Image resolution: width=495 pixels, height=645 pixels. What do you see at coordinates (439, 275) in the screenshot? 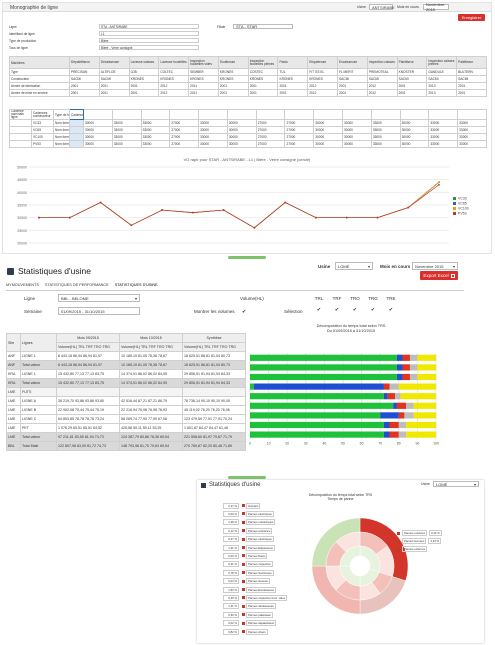
I see `export-excel-button: Export Excel` at bounding box center [439, 275].